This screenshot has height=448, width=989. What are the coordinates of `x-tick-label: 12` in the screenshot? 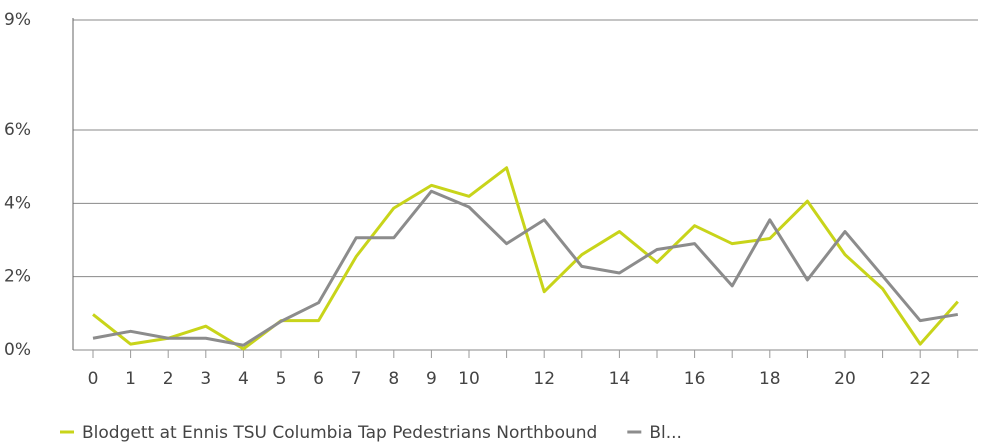 It's located at (544, 379).